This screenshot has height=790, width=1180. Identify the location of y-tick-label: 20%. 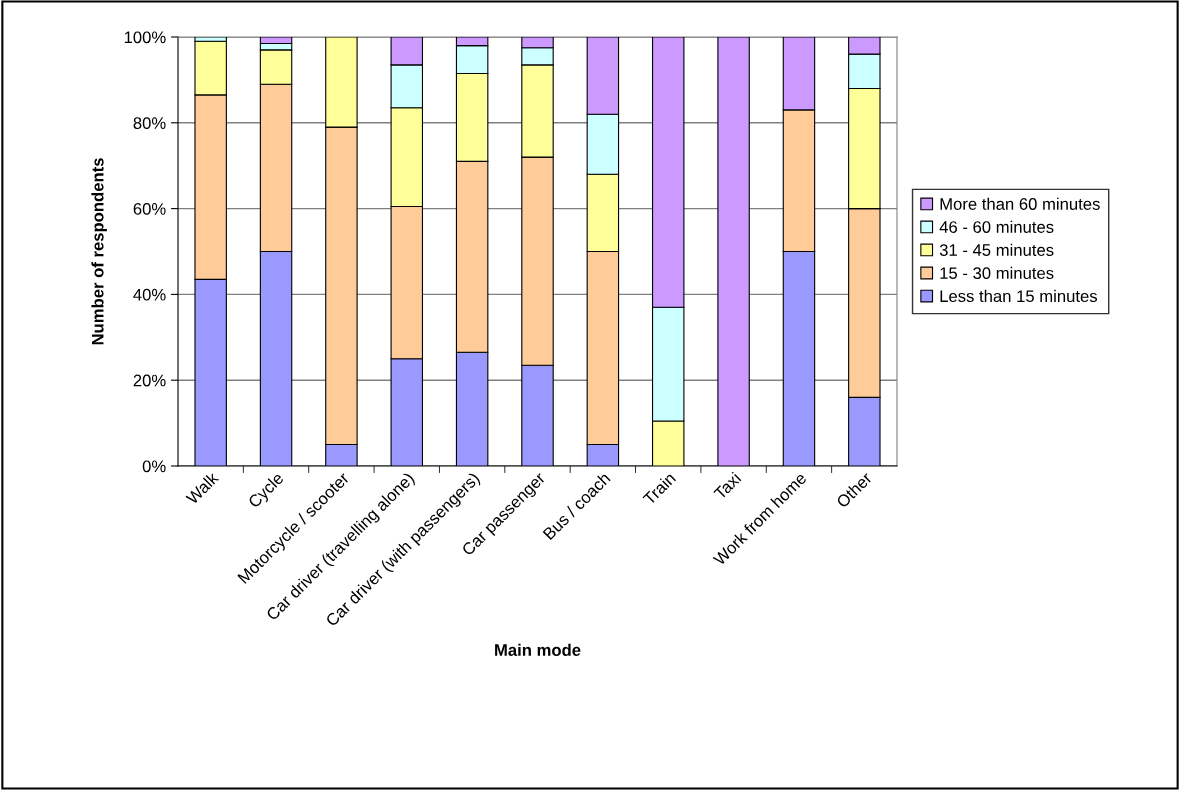
(149, 380).